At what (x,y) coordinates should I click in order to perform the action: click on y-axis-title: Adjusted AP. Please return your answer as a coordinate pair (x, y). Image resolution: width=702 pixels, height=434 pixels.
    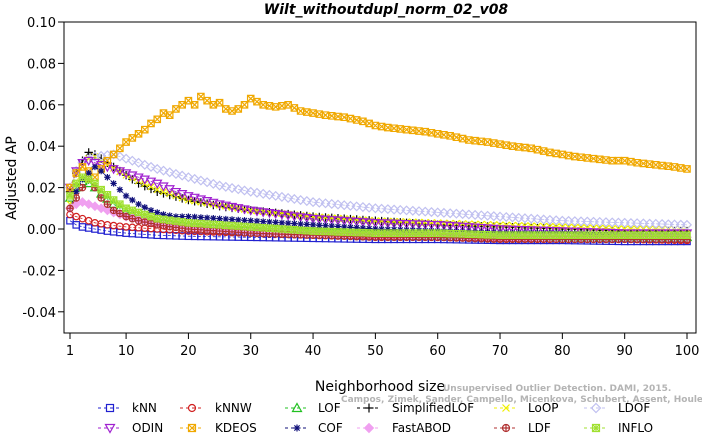
    Looking at the image, I should click on (12, 178).